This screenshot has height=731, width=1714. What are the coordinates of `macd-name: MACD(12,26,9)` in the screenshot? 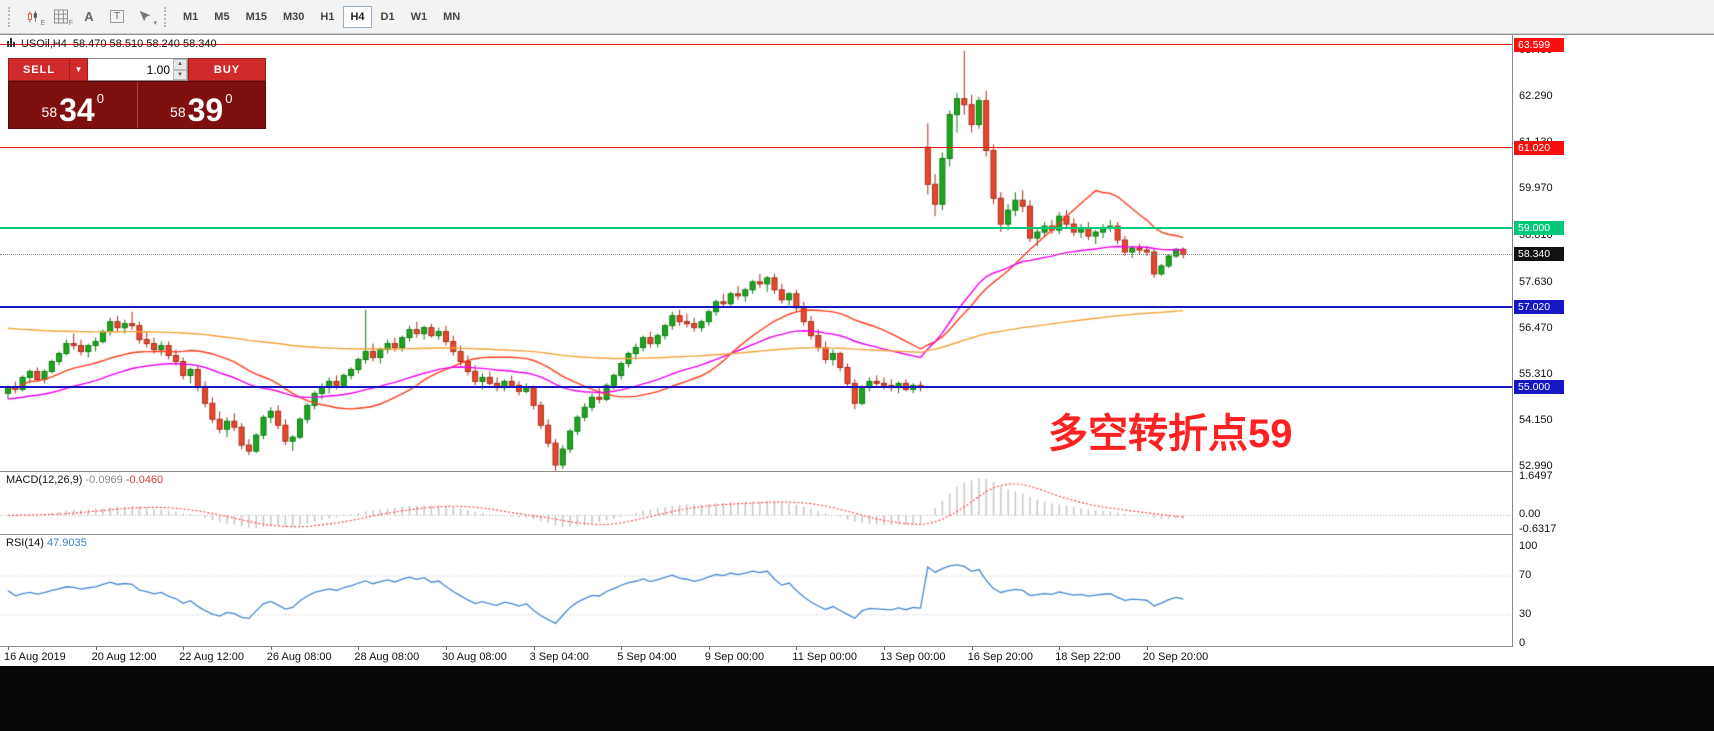 It's located at (44, 480).